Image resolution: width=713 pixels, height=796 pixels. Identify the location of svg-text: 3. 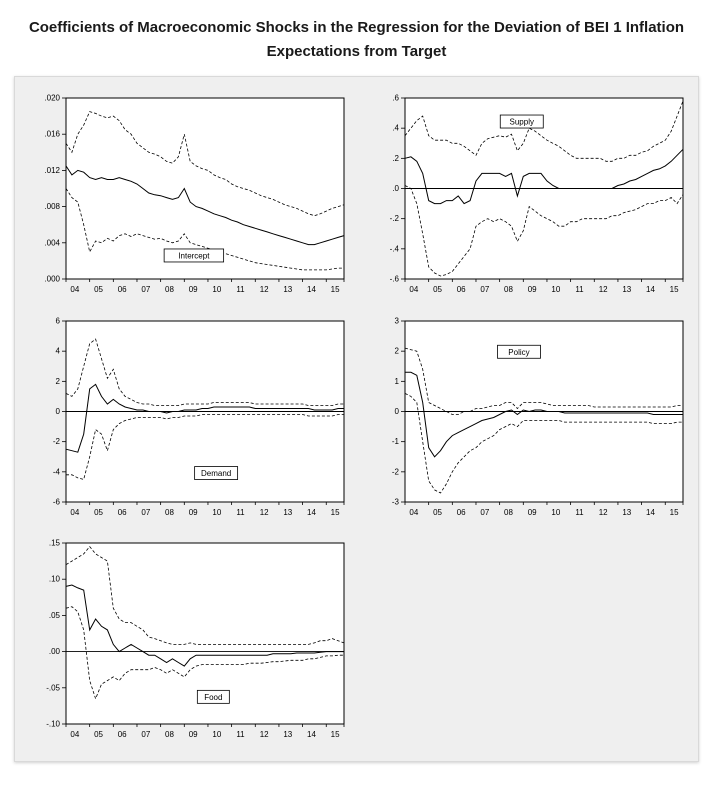
(397, 320).